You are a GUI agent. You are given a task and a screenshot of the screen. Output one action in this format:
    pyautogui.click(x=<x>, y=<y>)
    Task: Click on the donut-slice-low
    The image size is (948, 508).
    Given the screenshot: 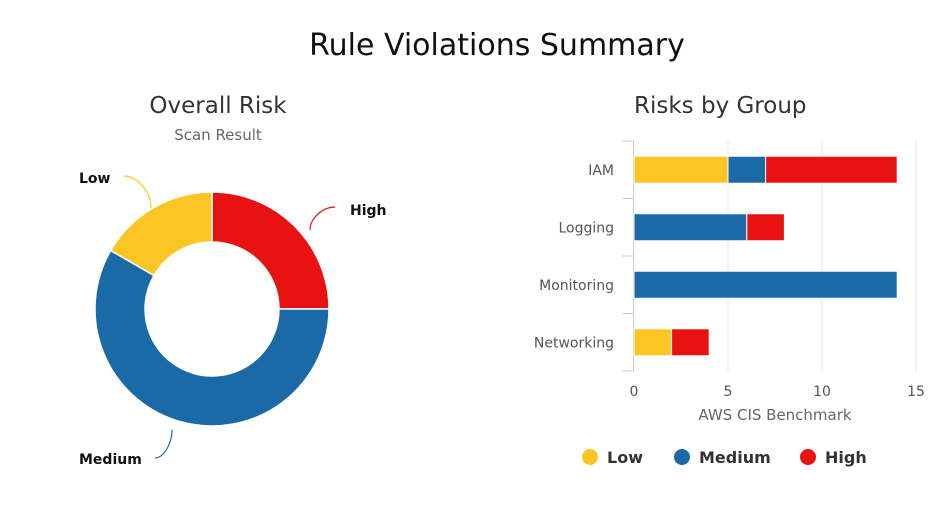 What is the action you would take?
    pyautogui.click(x=161, y=234)
    